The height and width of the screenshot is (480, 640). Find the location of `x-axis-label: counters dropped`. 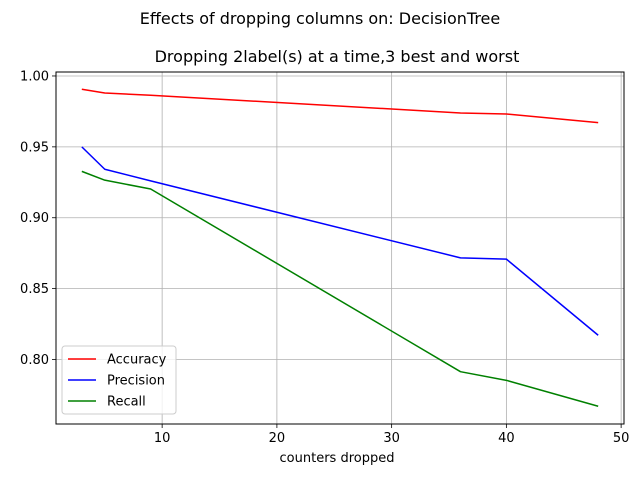

x-axis-label: counters dropped is located at coordinates (337, 458).